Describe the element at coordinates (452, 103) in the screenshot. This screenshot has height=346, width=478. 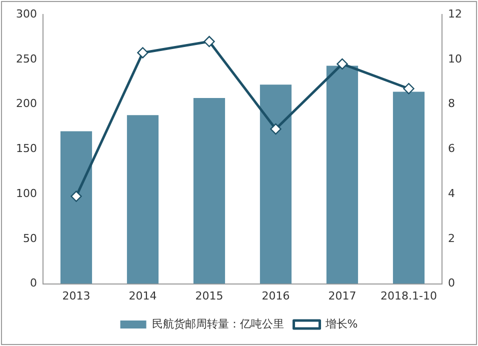
I see `y2-tick-label: 8` at that location.